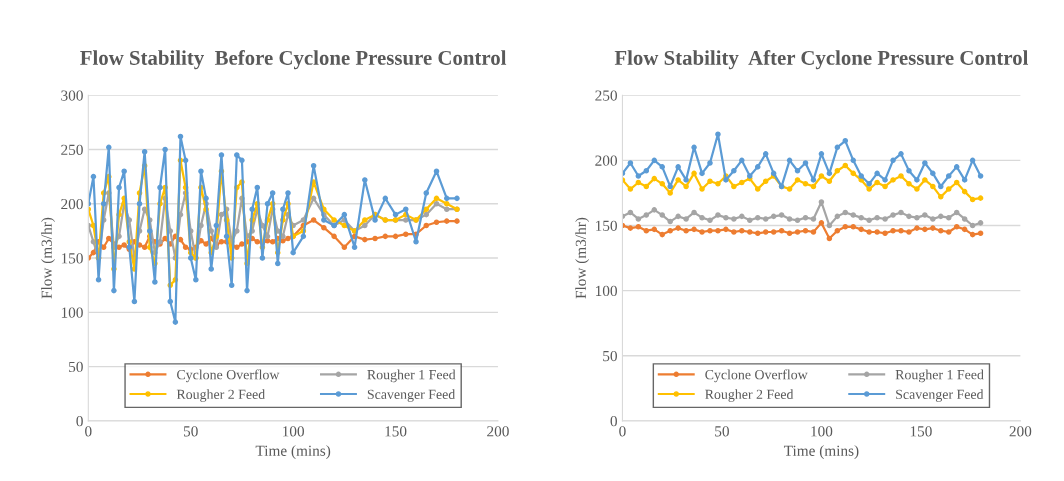 Image resolution: width=1064 pixels, height=481 pixels. I want to click on chart-title: Flow Stability After Cyclone Pressure Control, so click(821, 60).